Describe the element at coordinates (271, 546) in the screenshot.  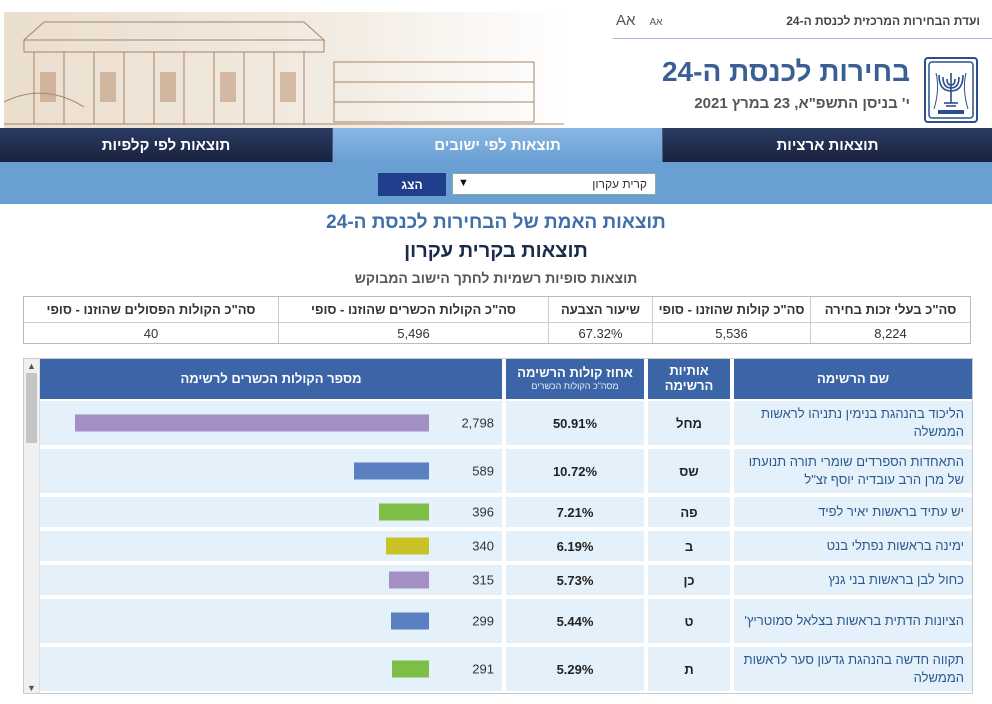
I see `list-votes-cell: 340` at that location.